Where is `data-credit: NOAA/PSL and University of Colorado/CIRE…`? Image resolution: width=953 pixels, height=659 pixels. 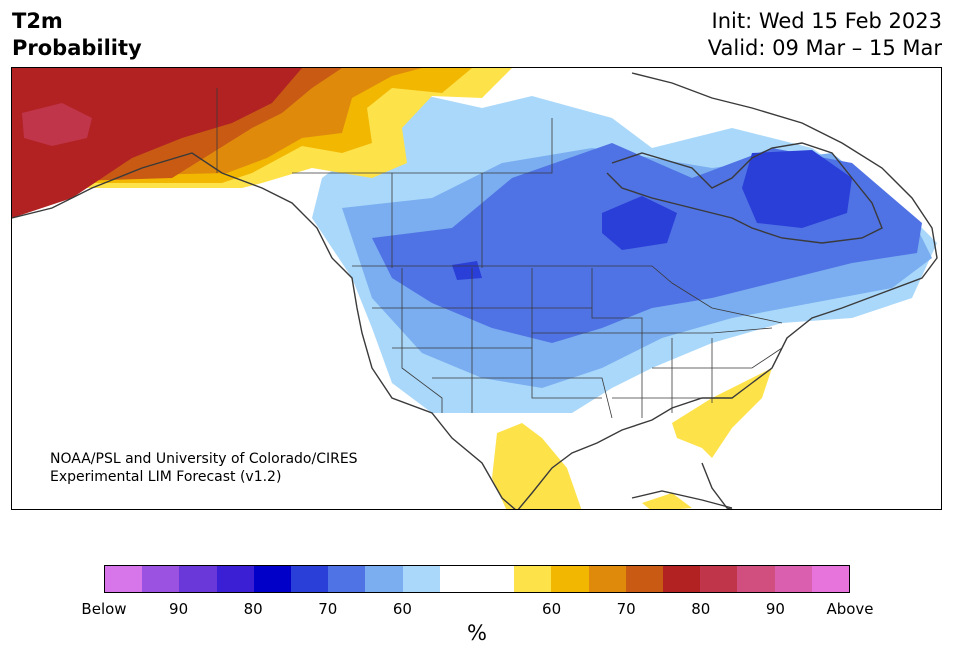 data-credit: NOAA/PSL and University of Colorado/CIRE… is located at coordinates (204, 468).